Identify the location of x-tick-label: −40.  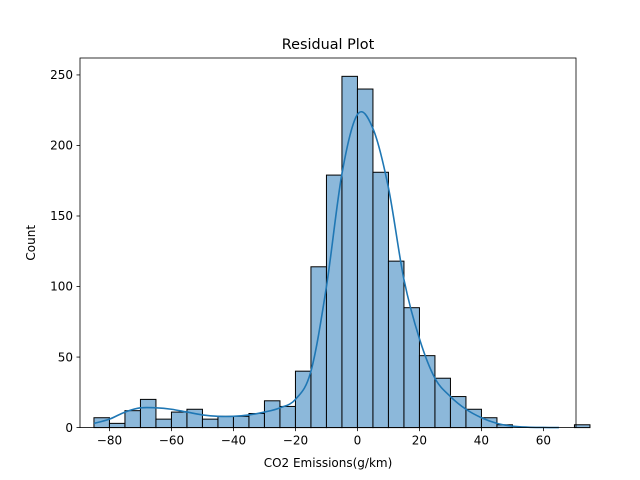
(233, 441).